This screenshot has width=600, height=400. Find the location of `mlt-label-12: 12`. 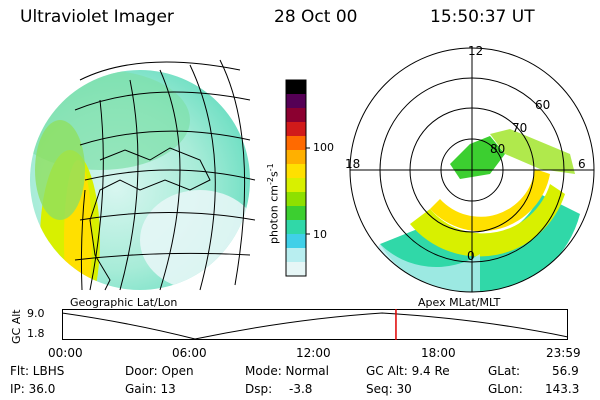

mlt-label-12: 12 is located at coordinates (476, 51).